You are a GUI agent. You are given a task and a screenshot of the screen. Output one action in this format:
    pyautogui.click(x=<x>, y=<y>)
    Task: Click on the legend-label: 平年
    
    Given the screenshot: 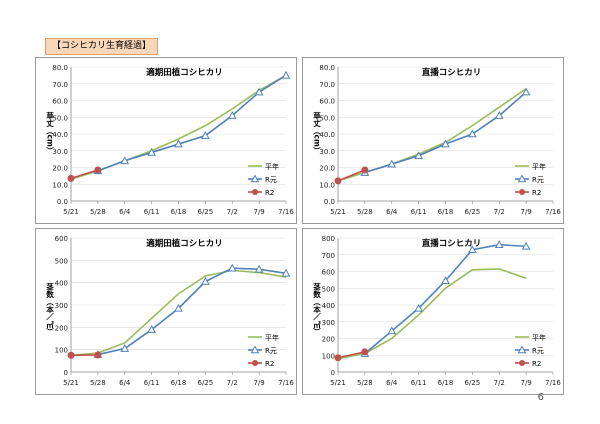 What is the action you would take?
    pyautogui.click(x=272, y=337)
    